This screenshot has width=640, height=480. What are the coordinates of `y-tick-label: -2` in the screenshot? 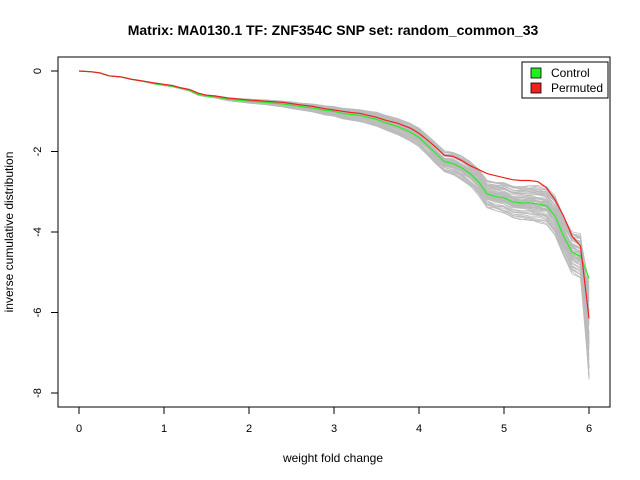 It's located at (38, 152).